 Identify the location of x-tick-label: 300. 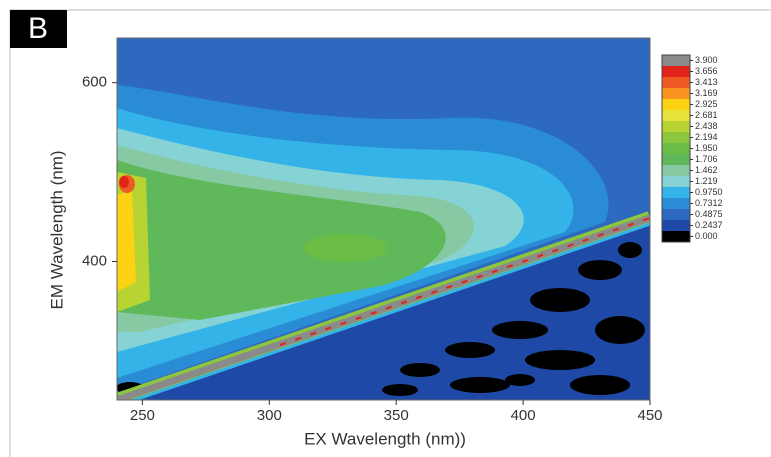
(269, 415).